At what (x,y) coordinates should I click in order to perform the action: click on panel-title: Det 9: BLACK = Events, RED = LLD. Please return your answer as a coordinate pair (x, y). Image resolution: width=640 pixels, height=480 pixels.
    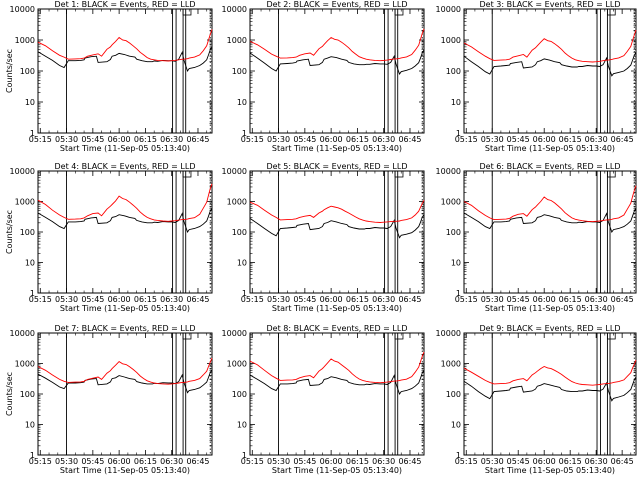
    Looking at the image, I should click on (550, 328).